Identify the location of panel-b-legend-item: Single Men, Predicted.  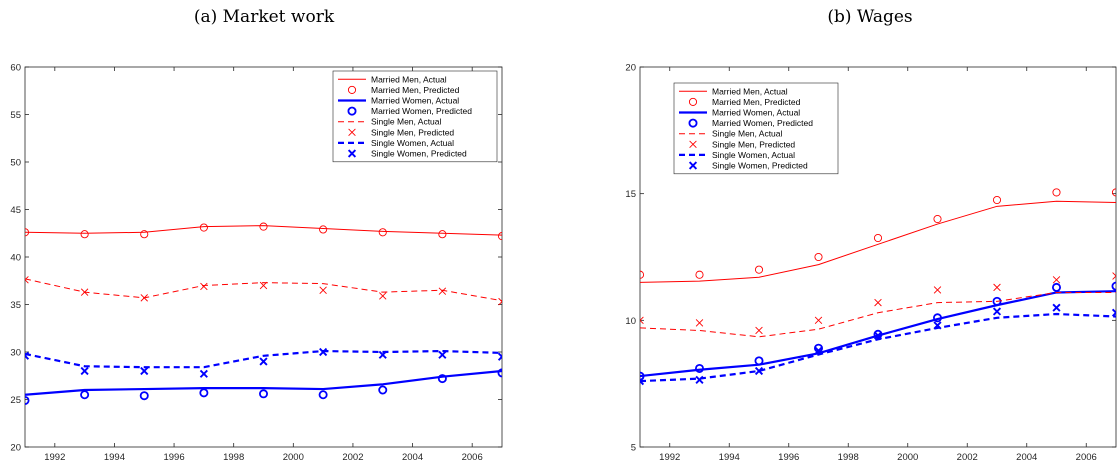
(742, 144).